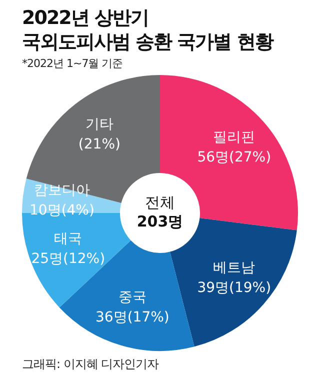 The image size is (320, 381). Describe the element at coordinates (160, 211) in the screenshot. I see `text: 전체 203명` at that location.